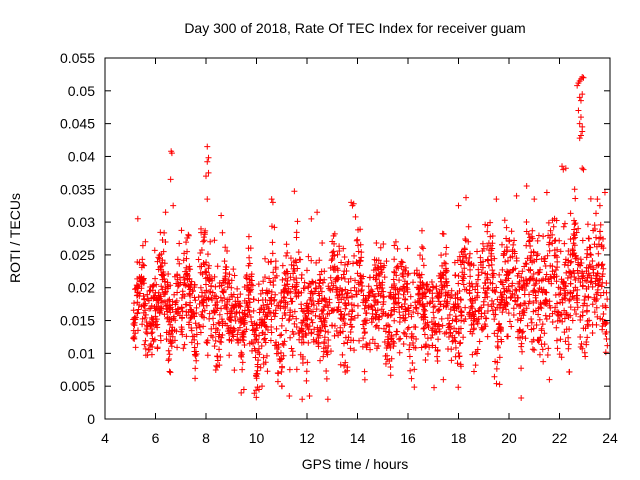 The height and width of the screenshot is (480, 640). Describe the element at coordinates (408, 438) in the screenshot. I see `x-tick-label: 16` at that location.